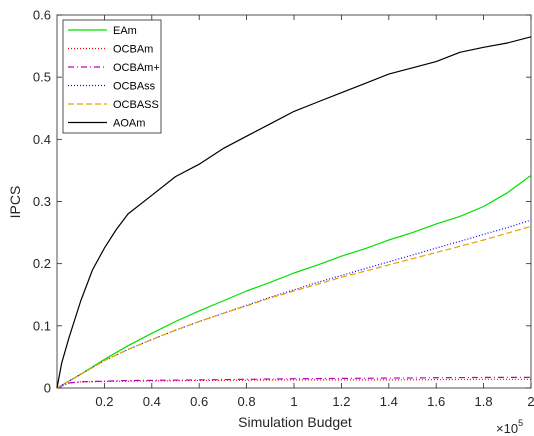 The height and width of the screenshot is (436, 534). Describe the element at coordinates (436, 401) in the screenshot. I see `x-tick-label: 1.6` at that location.